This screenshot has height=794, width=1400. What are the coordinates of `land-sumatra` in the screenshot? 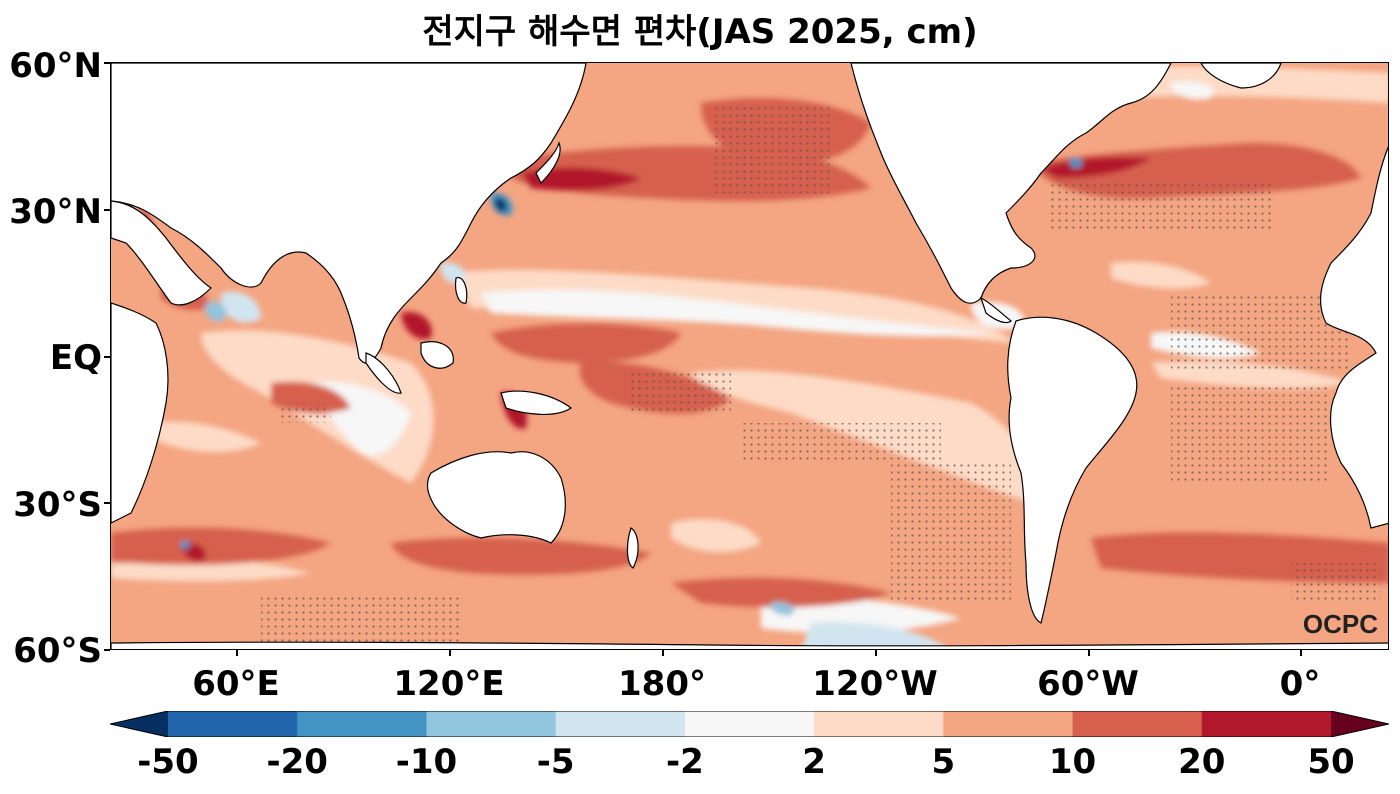 It's located at (383, 373).